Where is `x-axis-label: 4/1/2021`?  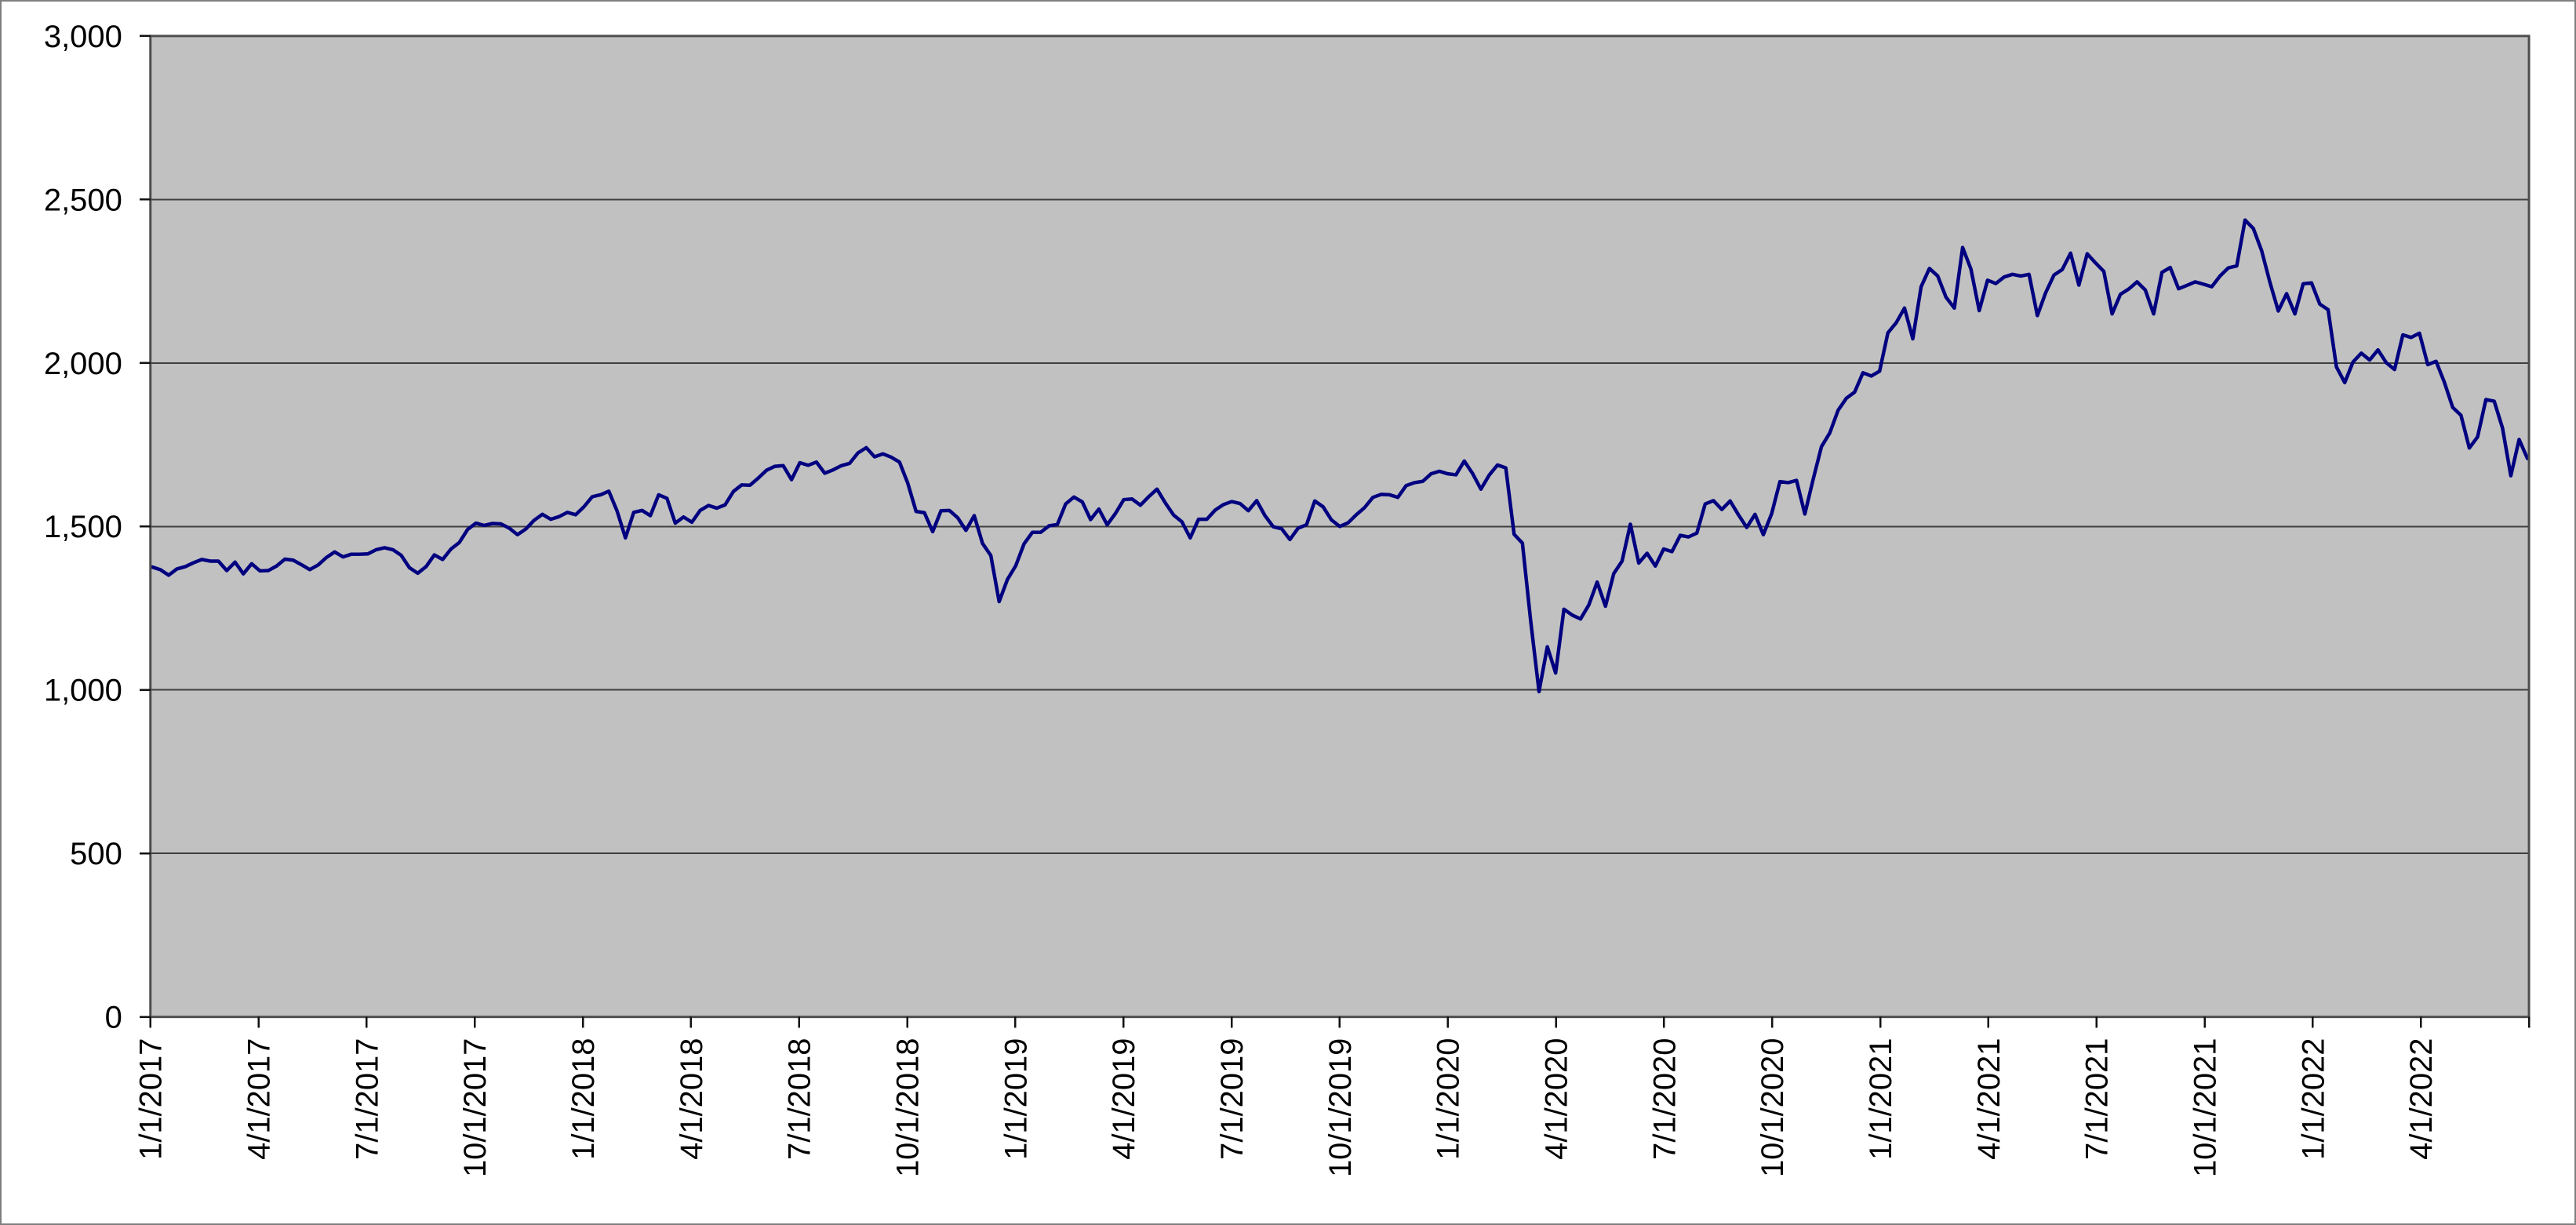 x-axis-label: 4/1/2021 is located at coordinates (1989, 1099).